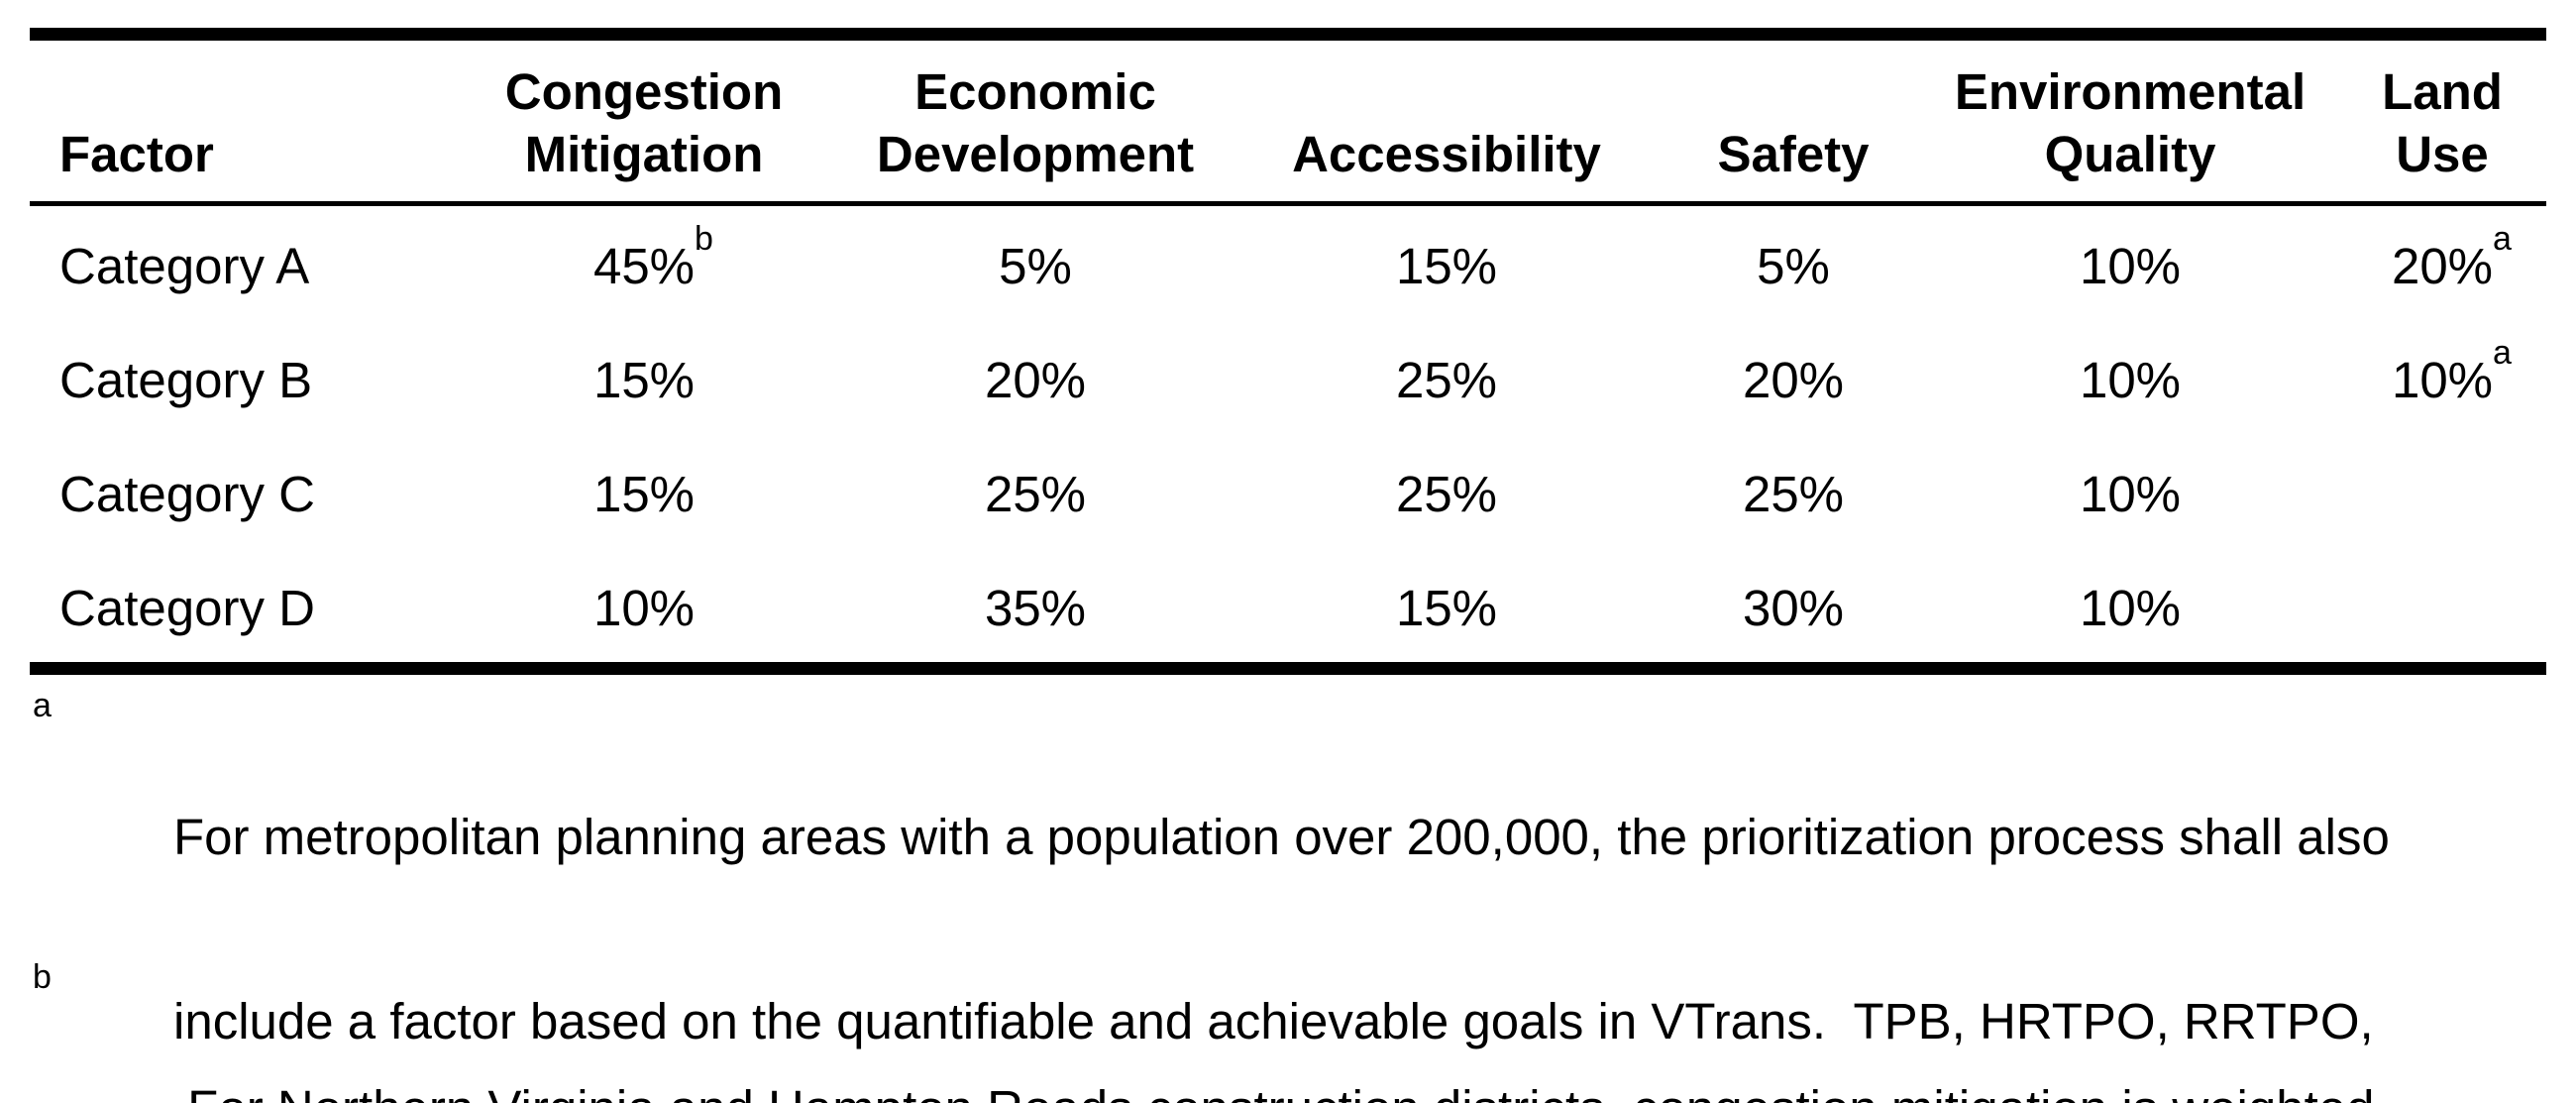  I want to click on table-row-category-b: Category B 15% 20% 25% 20% 10% 10% a, so click(1288, 377).